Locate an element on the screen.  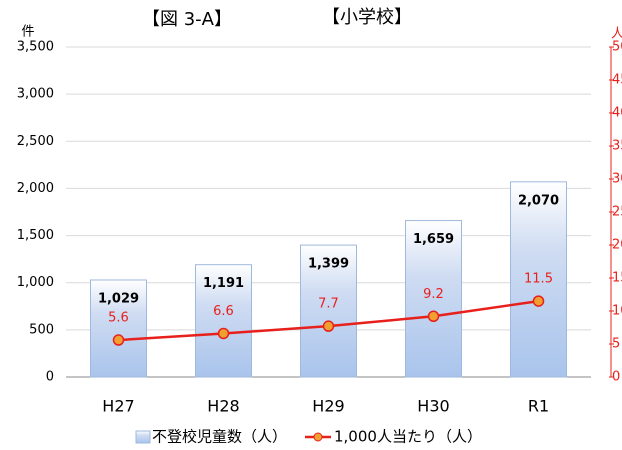
y2-tick-label: 0 is located at coordinates (616, 377).